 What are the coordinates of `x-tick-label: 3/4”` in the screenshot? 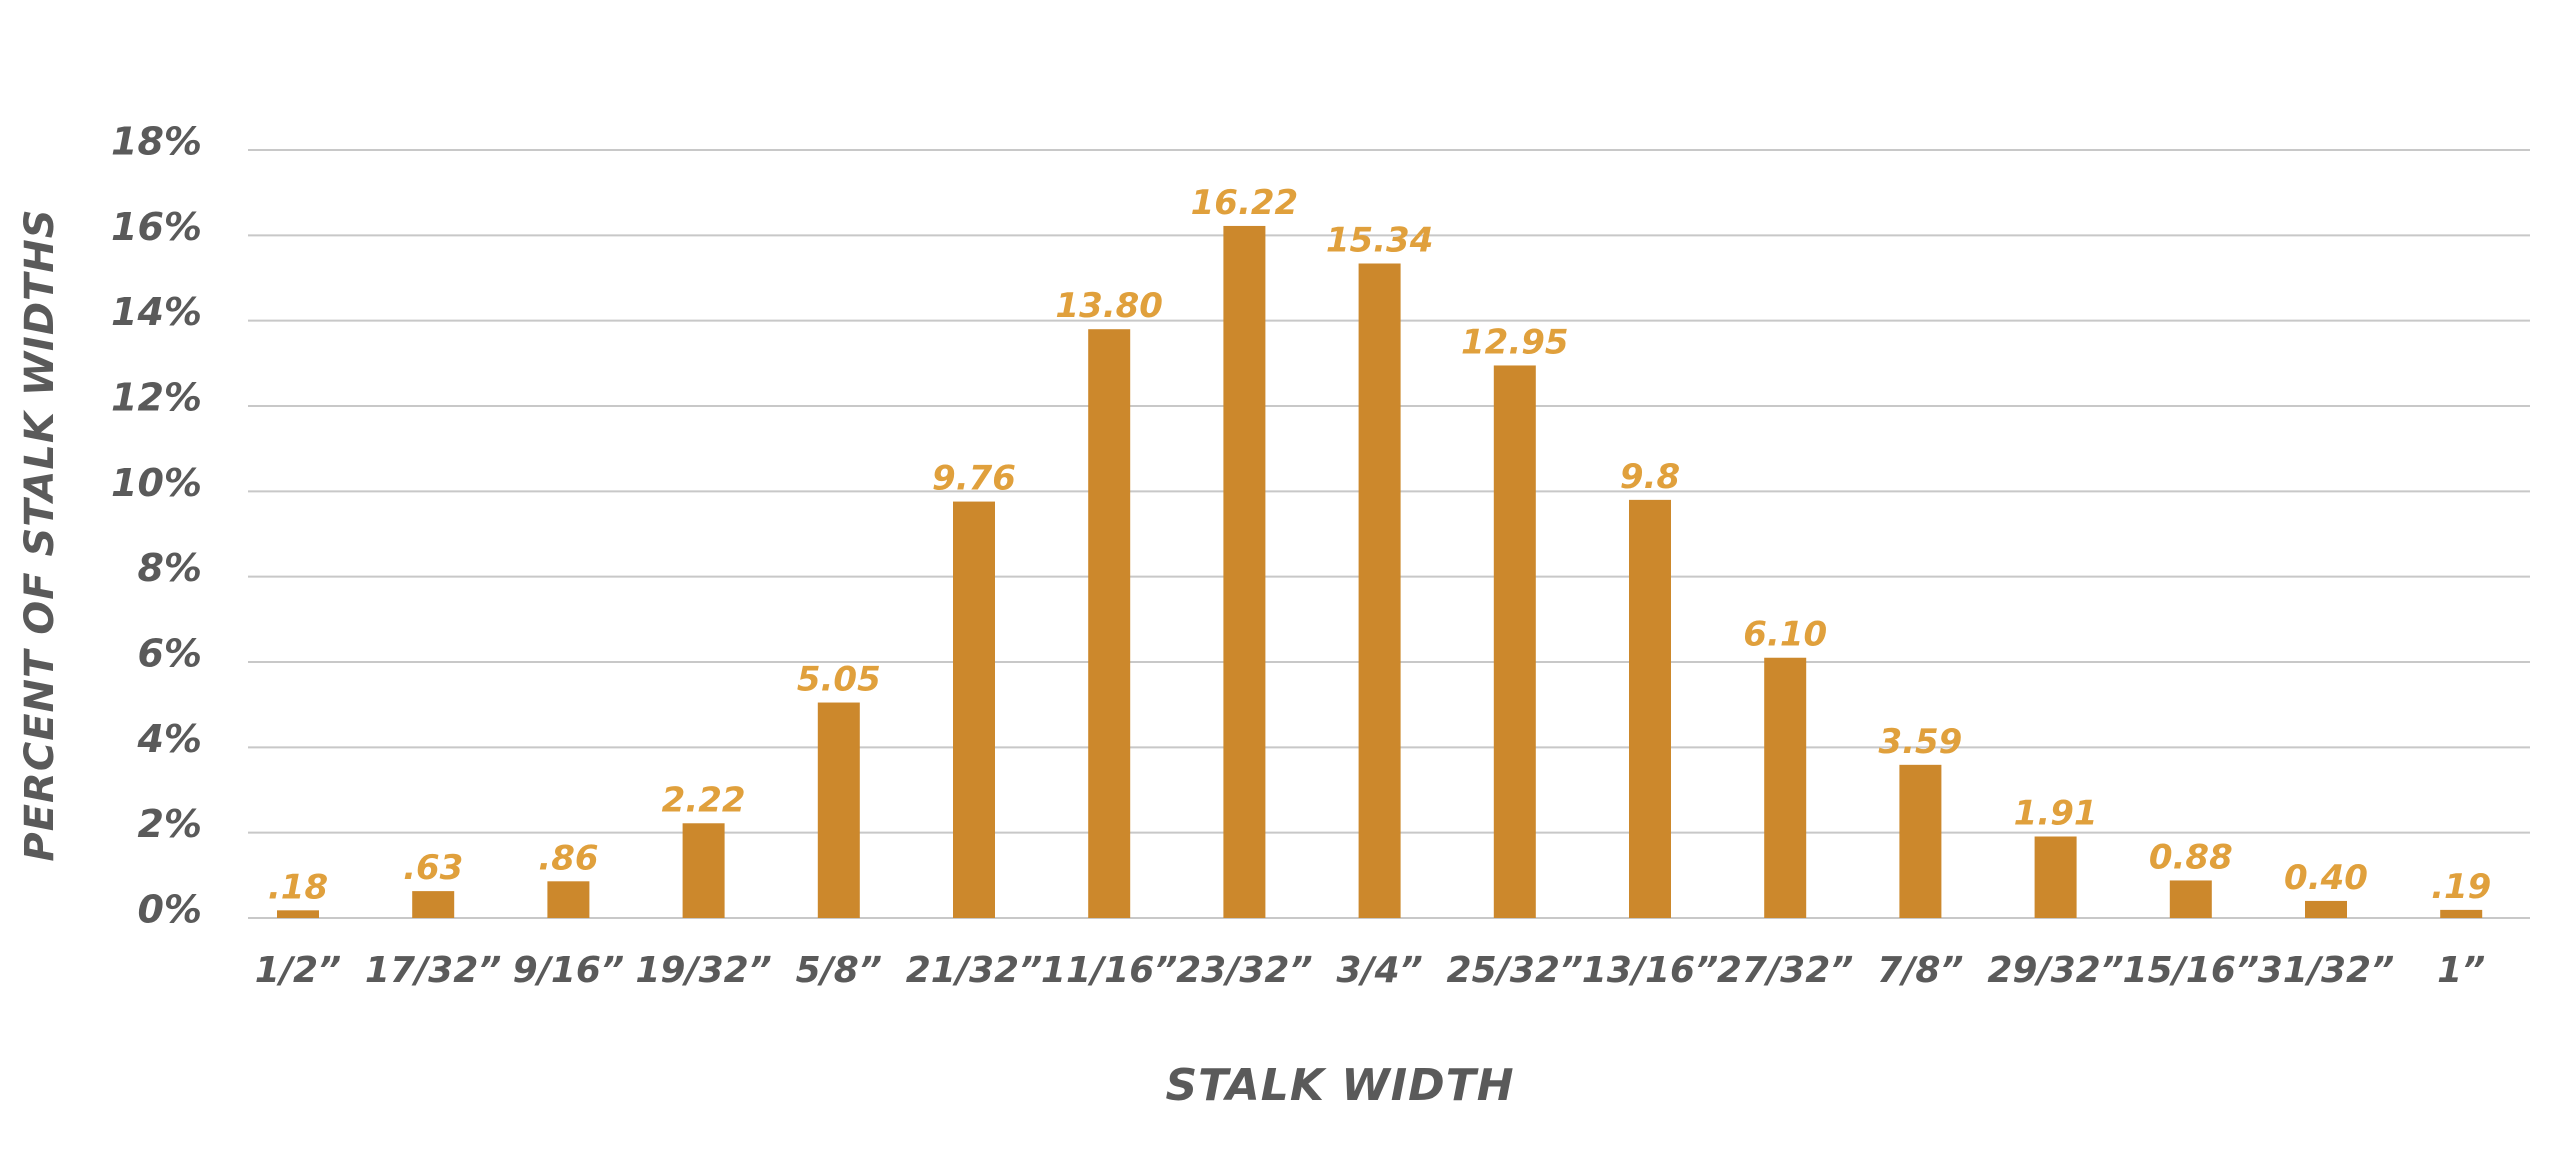 It's located at (1379, 970).